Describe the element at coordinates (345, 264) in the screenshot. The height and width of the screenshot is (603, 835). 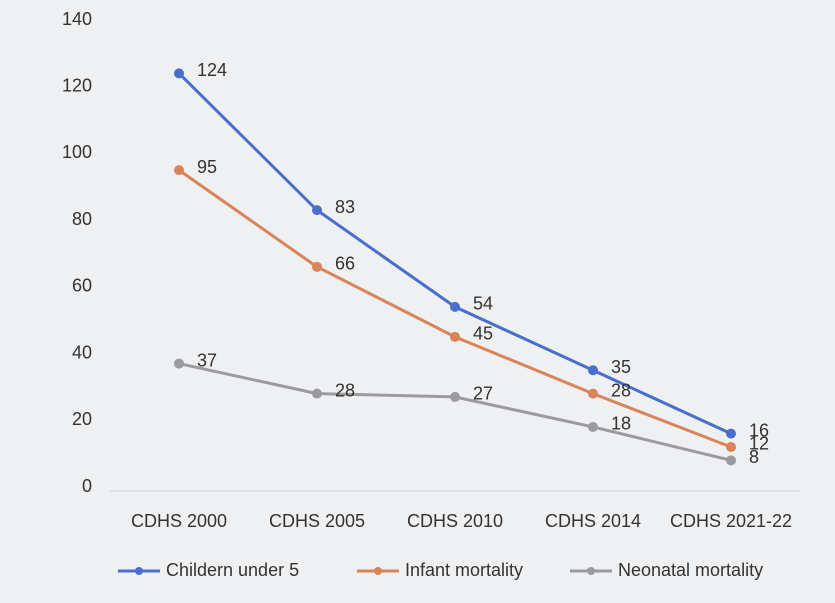
I see `data-label: 66` at that location.